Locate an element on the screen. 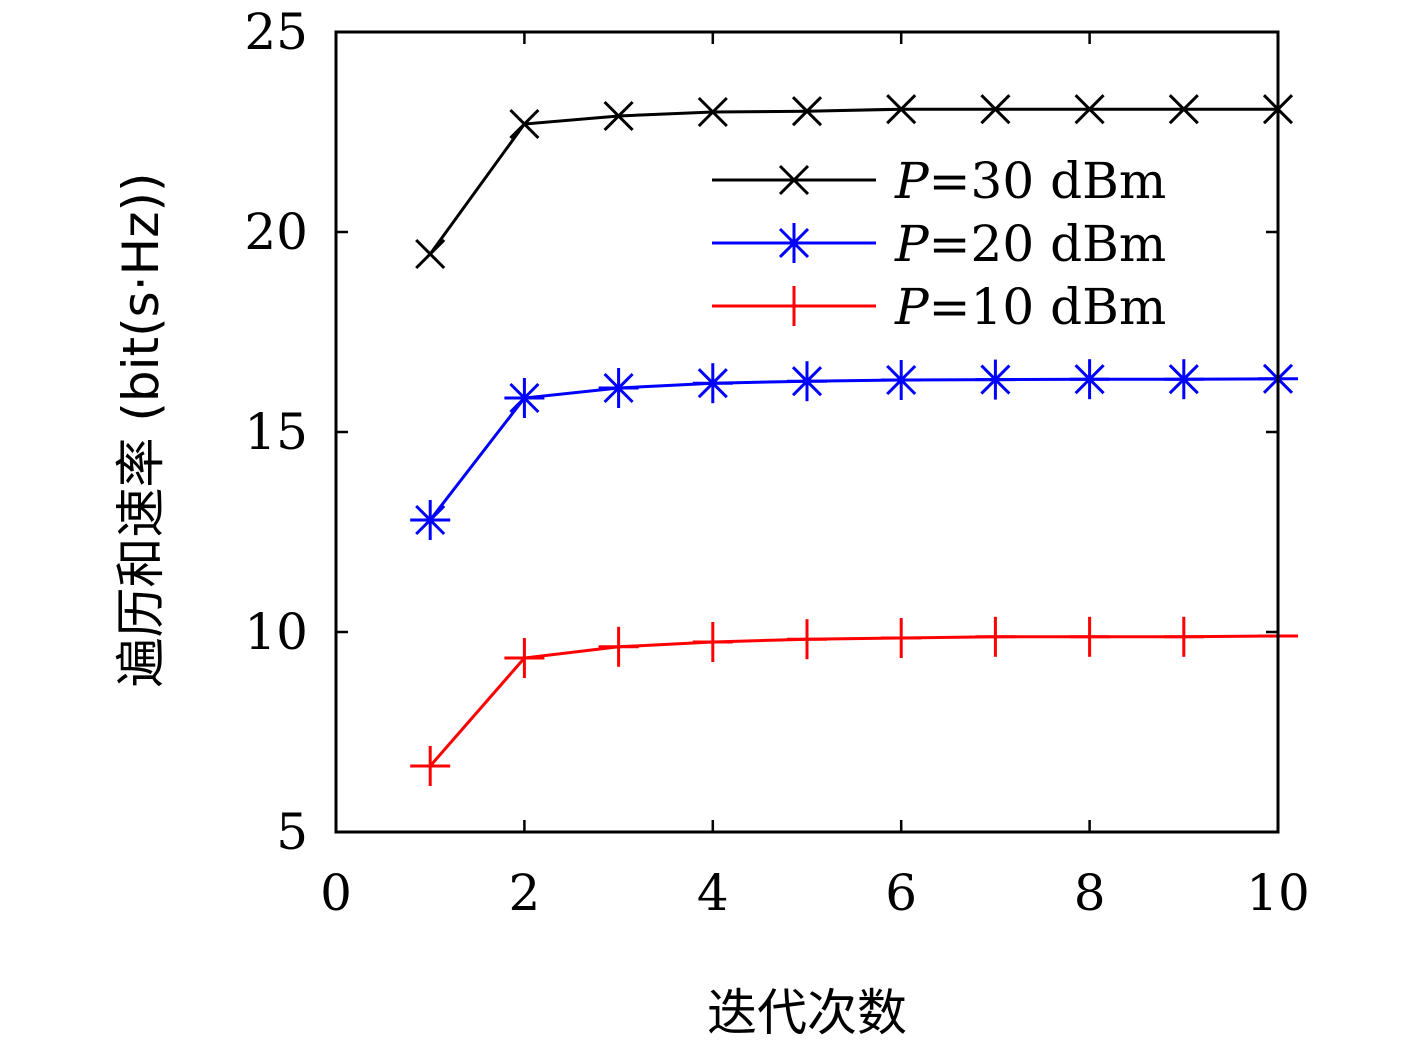 The image size is (1417, 1042). y-tick-label: 10 is located at coordinates (276, 632).